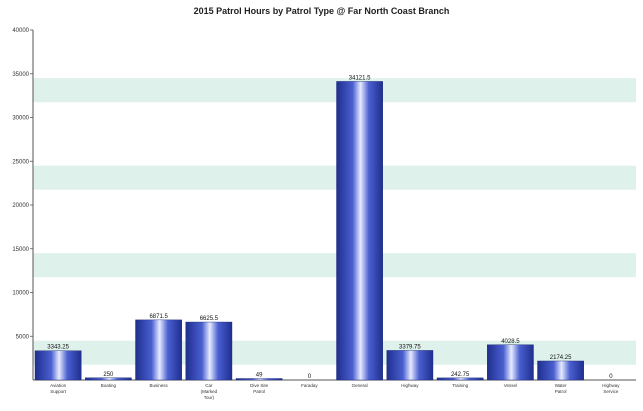 Image resolution: width=643 pixels, height=411 pixels. I want to click on y-tick-label: 10000, so click(20, 294).